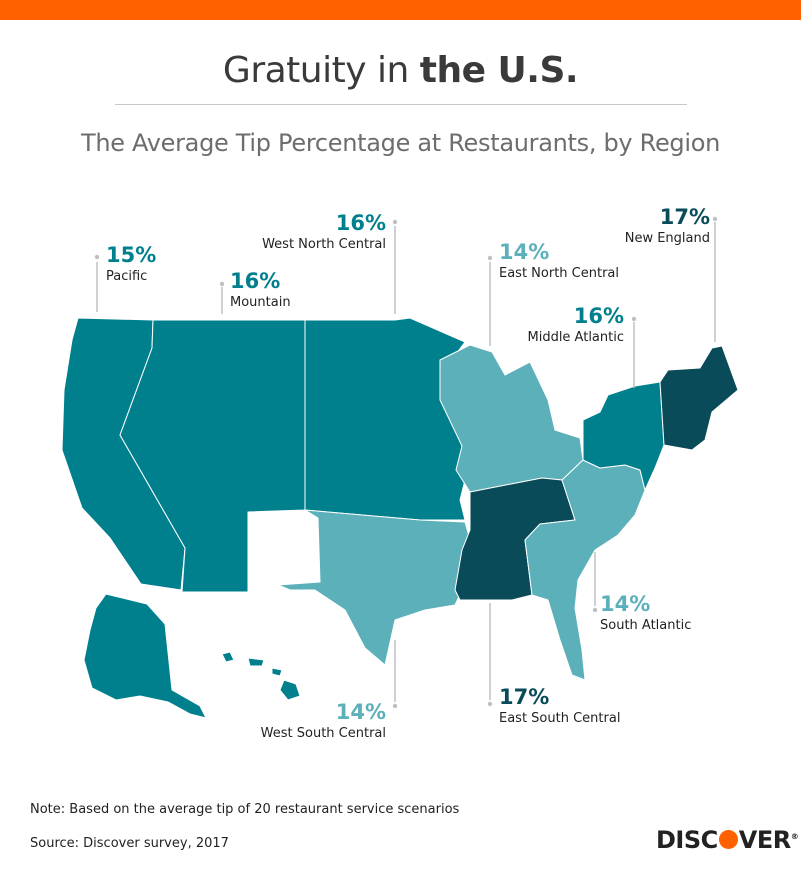  I want to click on name-pacific: Pacific, so click(127, 276).